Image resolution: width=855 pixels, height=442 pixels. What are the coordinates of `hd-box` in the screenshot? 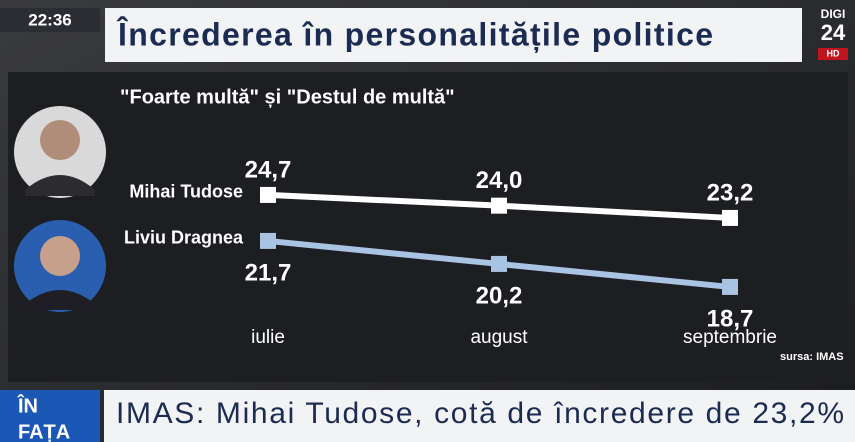 It's located at (833, 54).